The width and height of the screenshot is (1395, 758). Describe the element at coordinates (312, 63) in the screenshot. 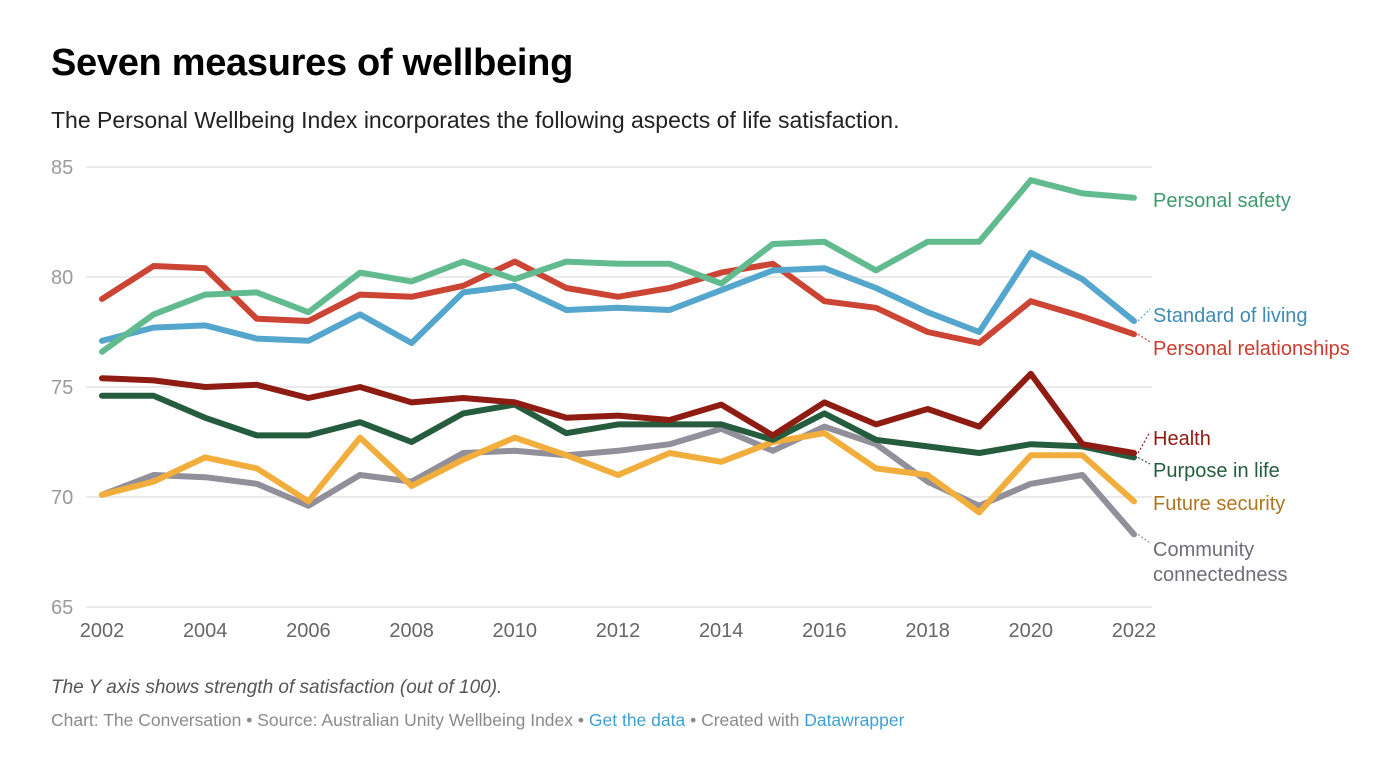

I see `chart-title: Seven measures of wellbeing` at that location.